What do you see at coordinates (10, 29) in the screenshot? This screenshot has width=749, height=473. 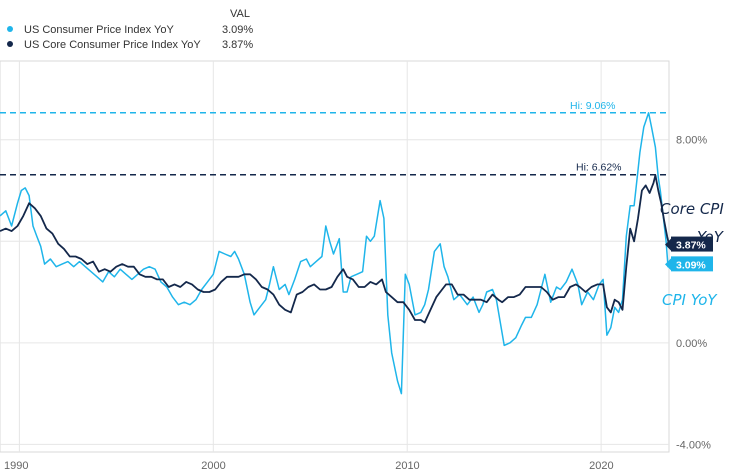 I see `legend-cpi-marker` at bounding box center [10, 29].